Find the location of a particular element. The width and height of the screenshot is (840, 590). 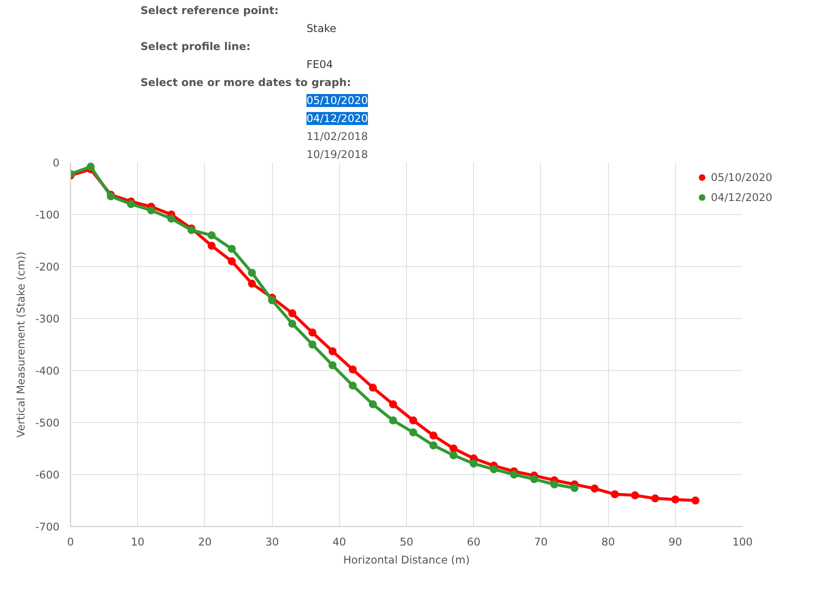

text: Select one or more dates to graph: is located at coordinates (246, 82).